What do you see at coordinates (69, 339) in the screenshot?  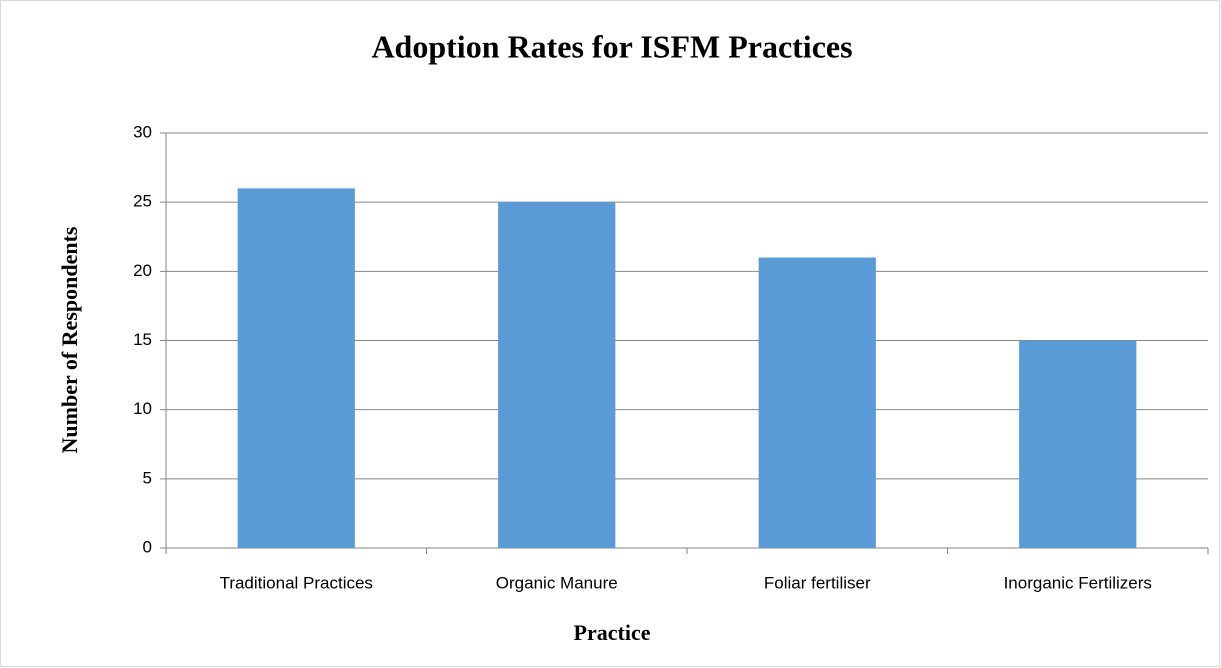 I see `y-axis-label: Number of Respondents` at bounding box center [69, 339].